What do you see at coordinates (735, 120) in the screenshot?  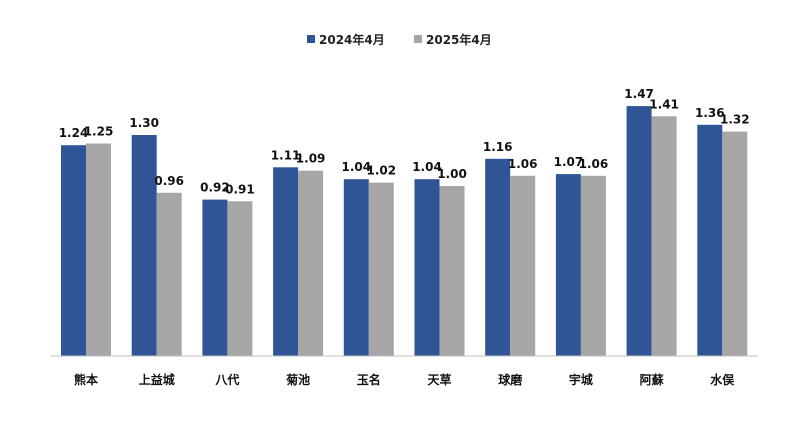 I see `value-label-2025-9: 1.32` at bounding box center [735, 120].